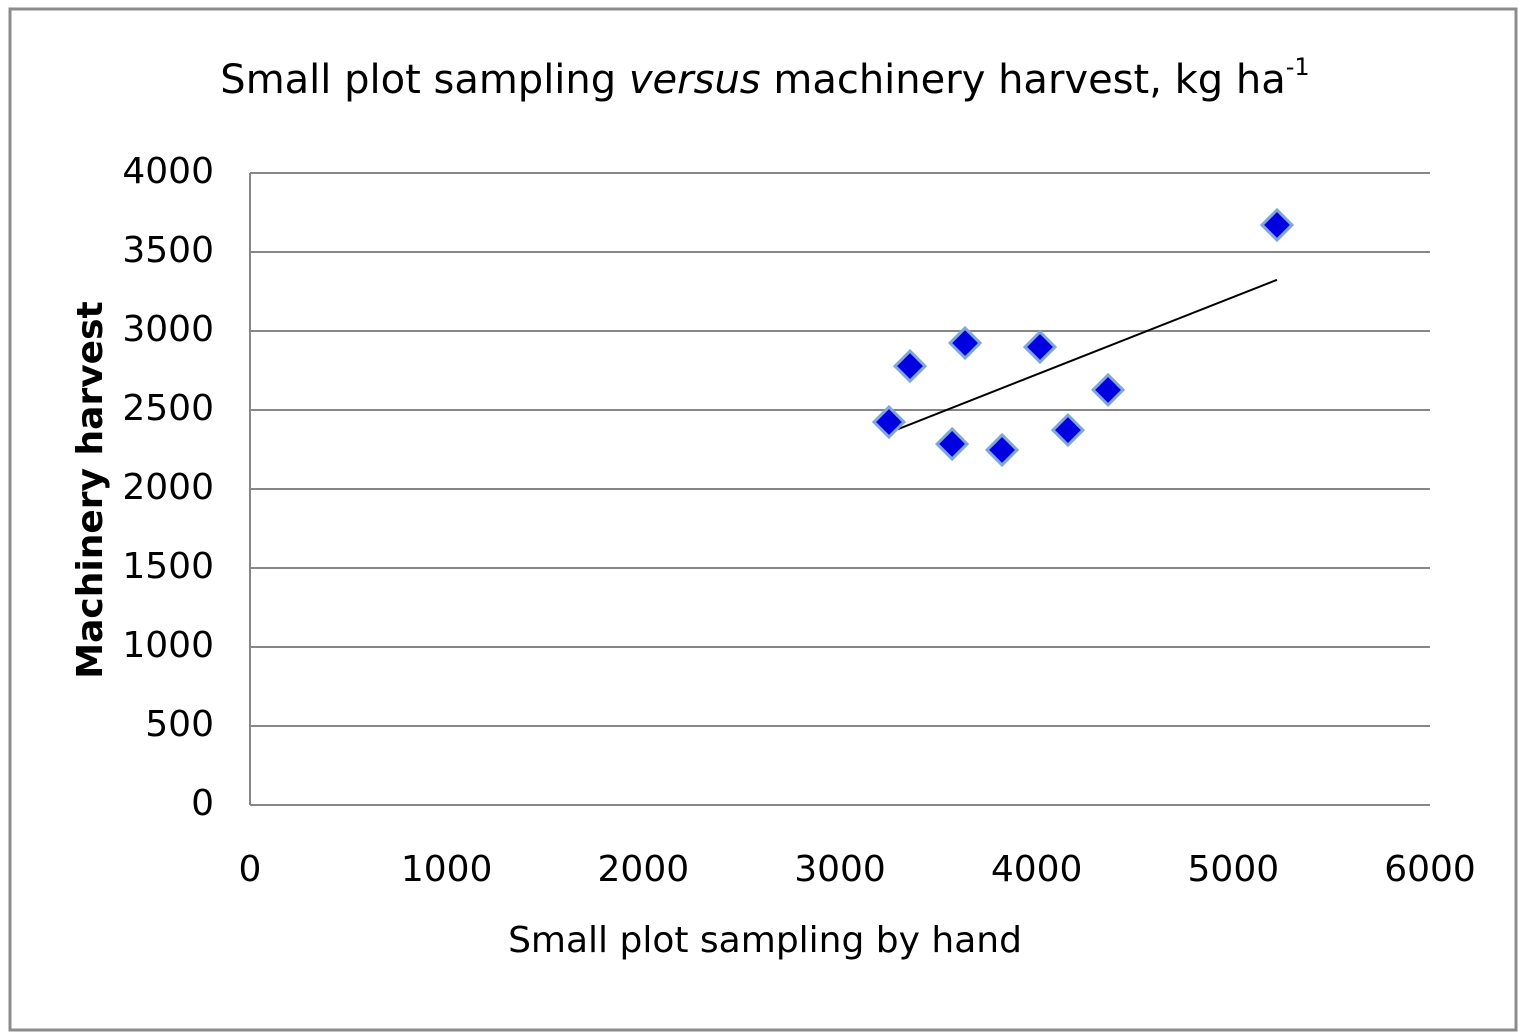  What do you see at coordinates (644, 869) in the screenshot?
I see `x-tick-label: 2000` at bounding box center [644, 869].